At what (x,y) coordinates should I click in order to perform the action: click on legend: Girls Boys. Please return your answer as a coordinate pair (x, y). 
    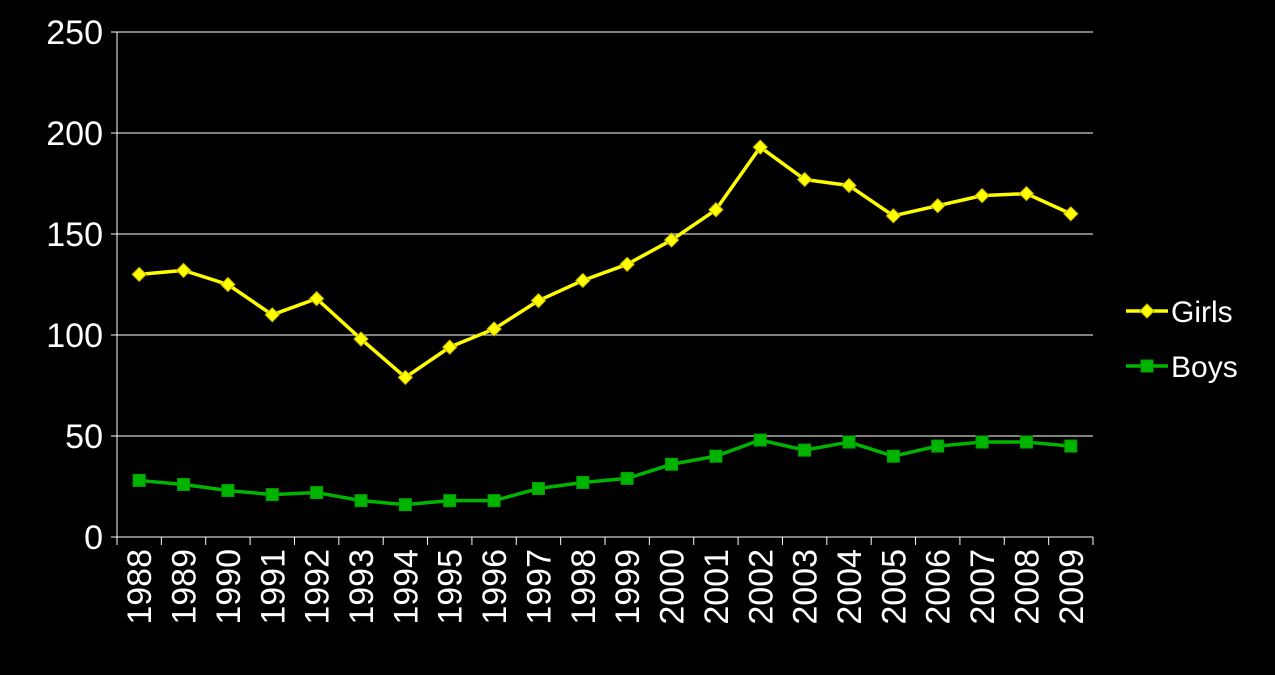
    Looking at the image, I should click on (1182, 340).